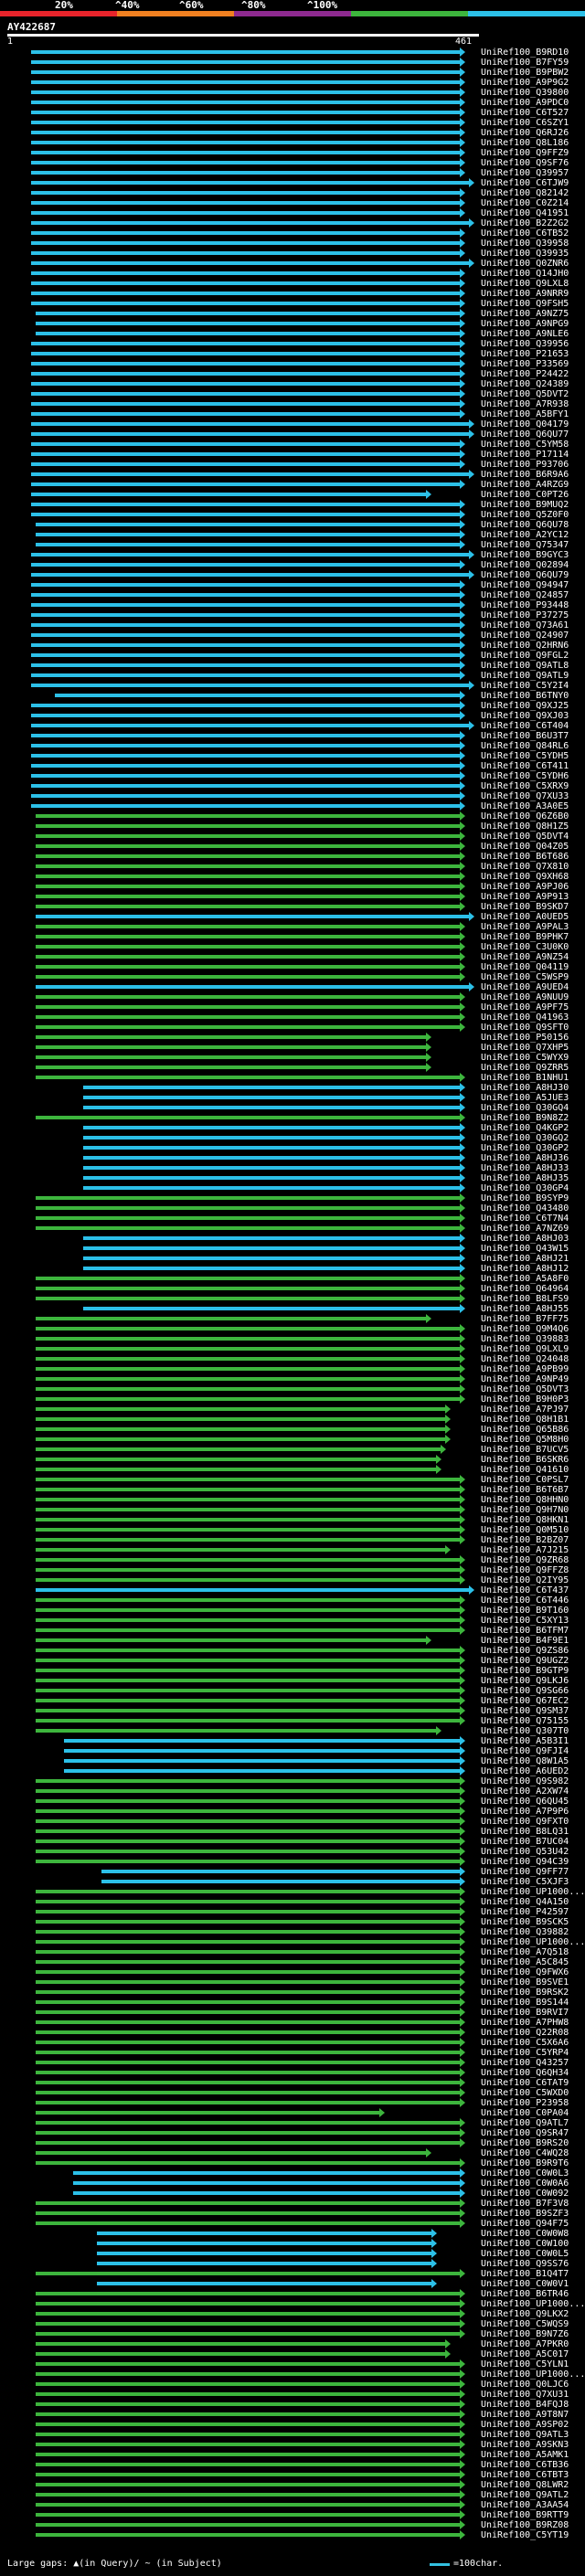  I want to click on table-row: UniRef100_Q9FF77, so click(293, 1872).